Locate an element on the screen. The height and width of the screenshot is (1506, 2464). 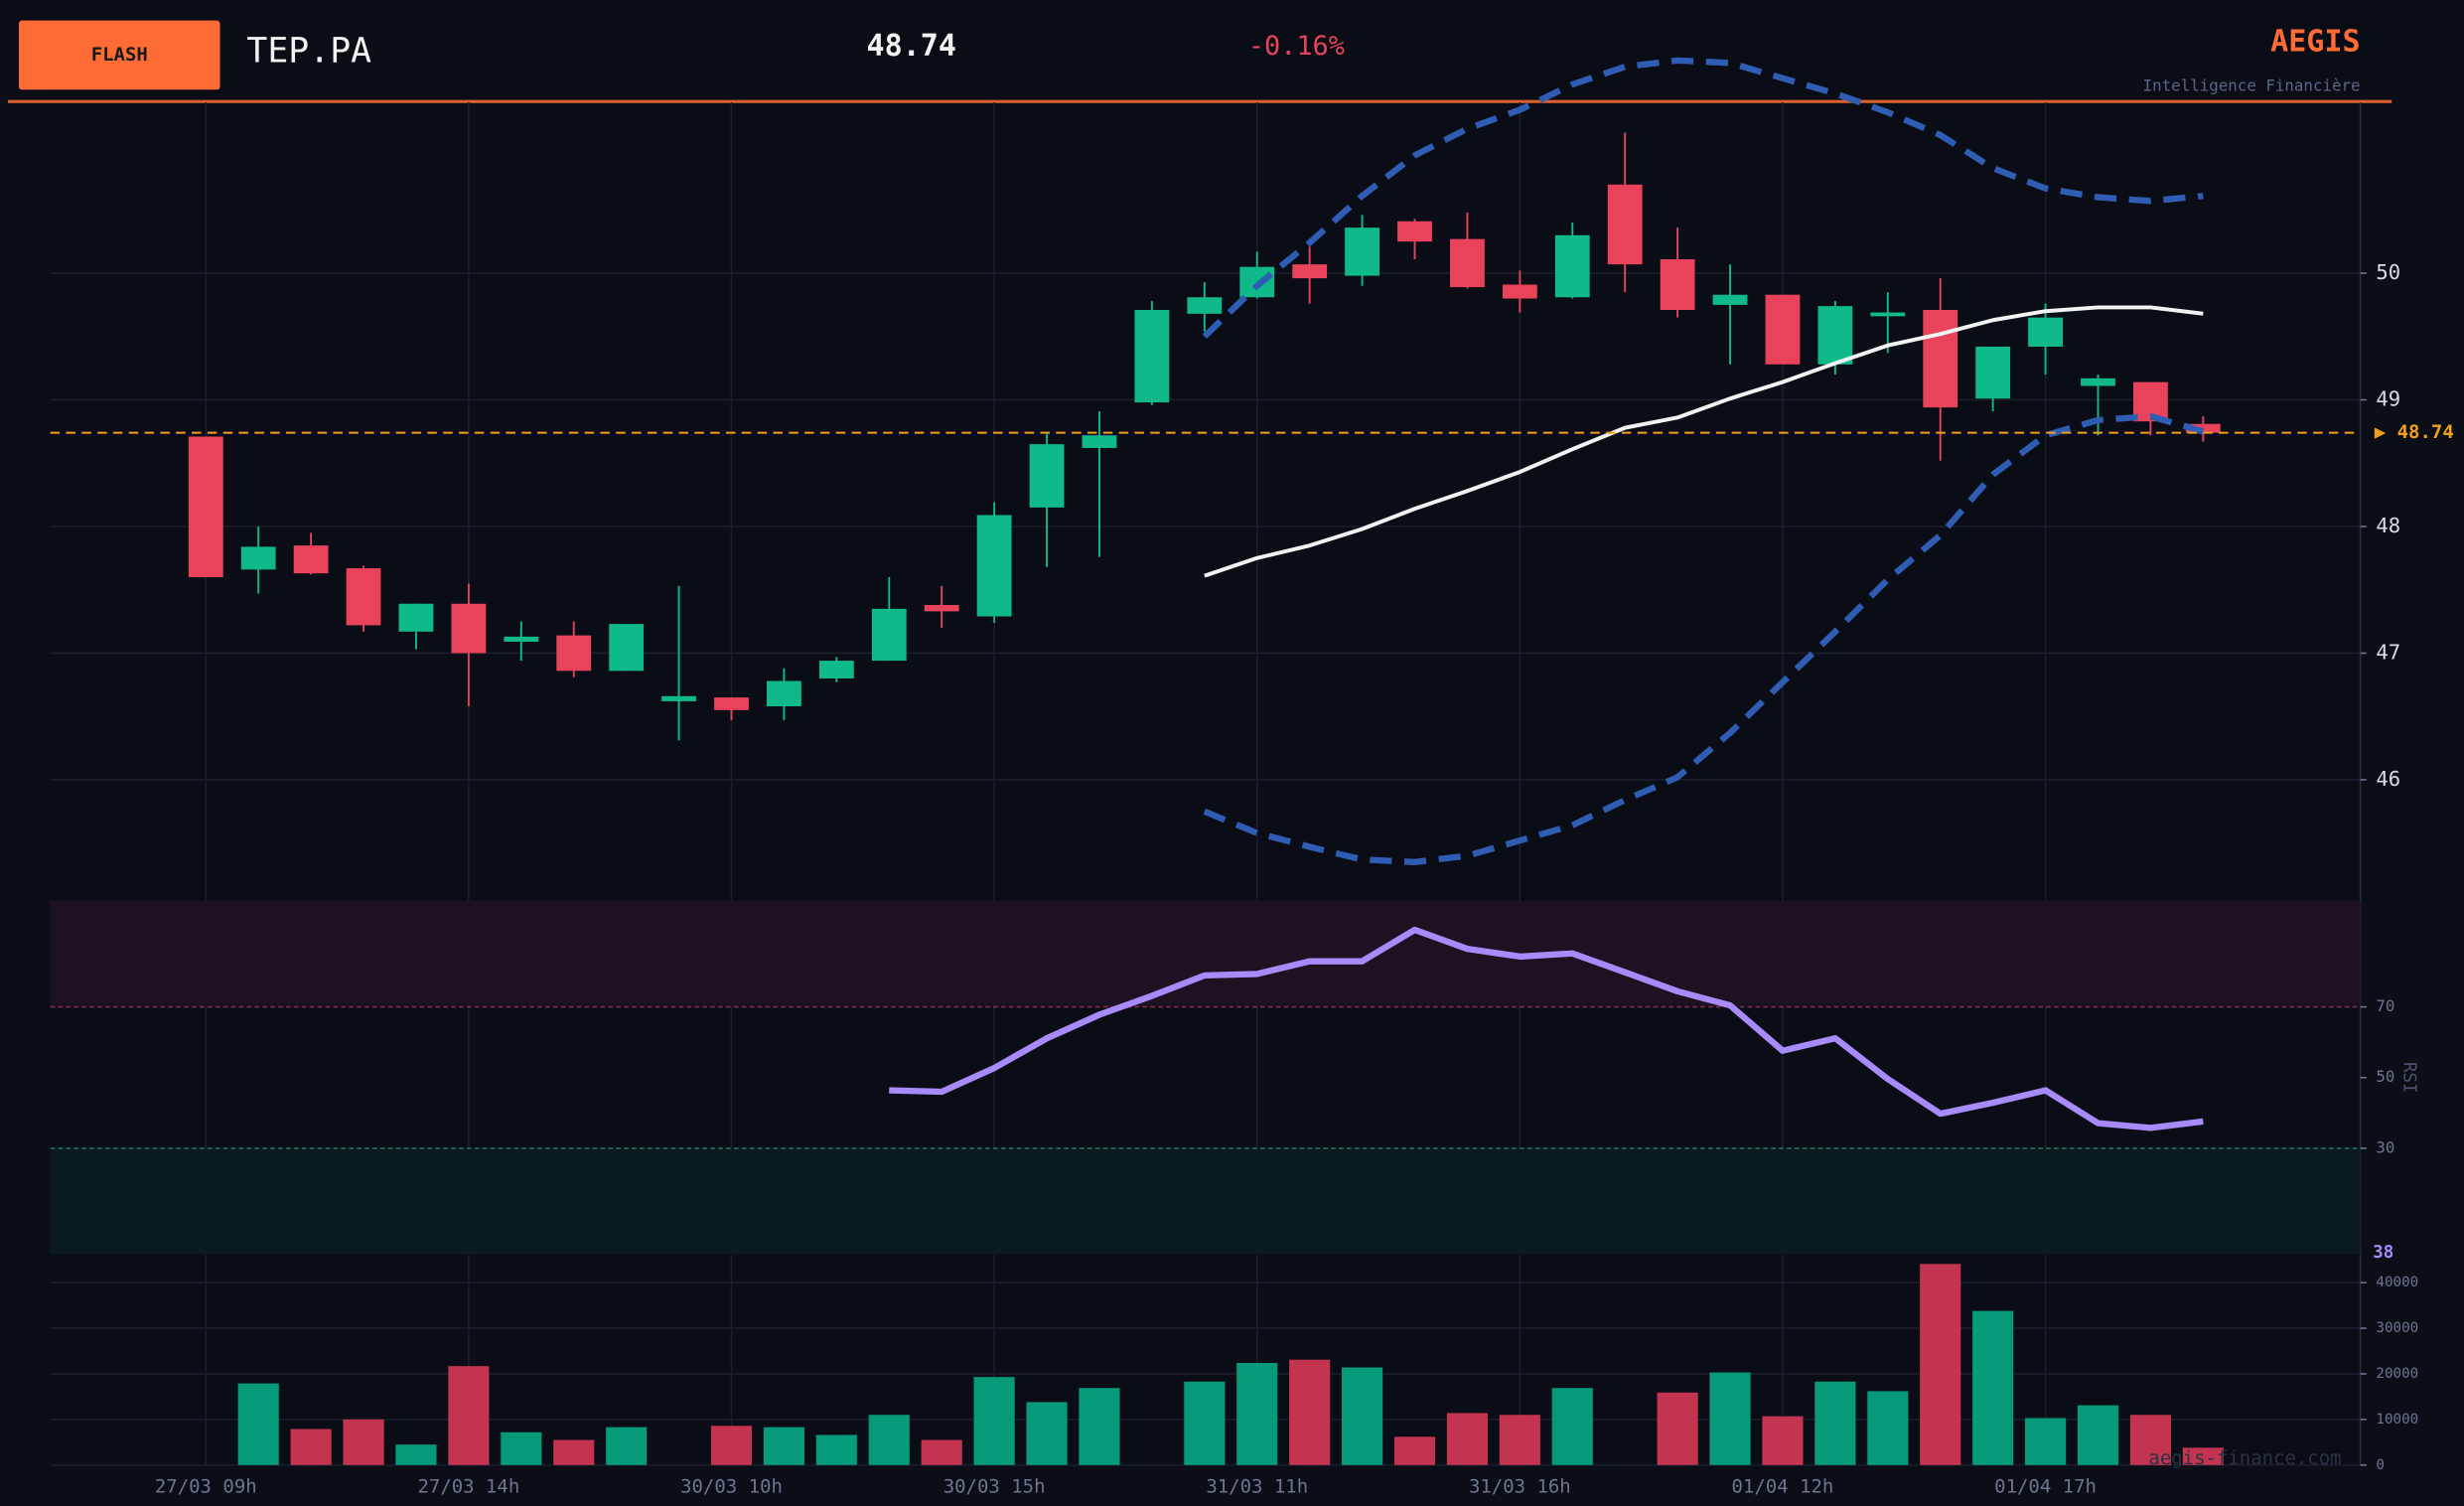
y-tick-label: 70 is located at coordinates (2385, 1005).